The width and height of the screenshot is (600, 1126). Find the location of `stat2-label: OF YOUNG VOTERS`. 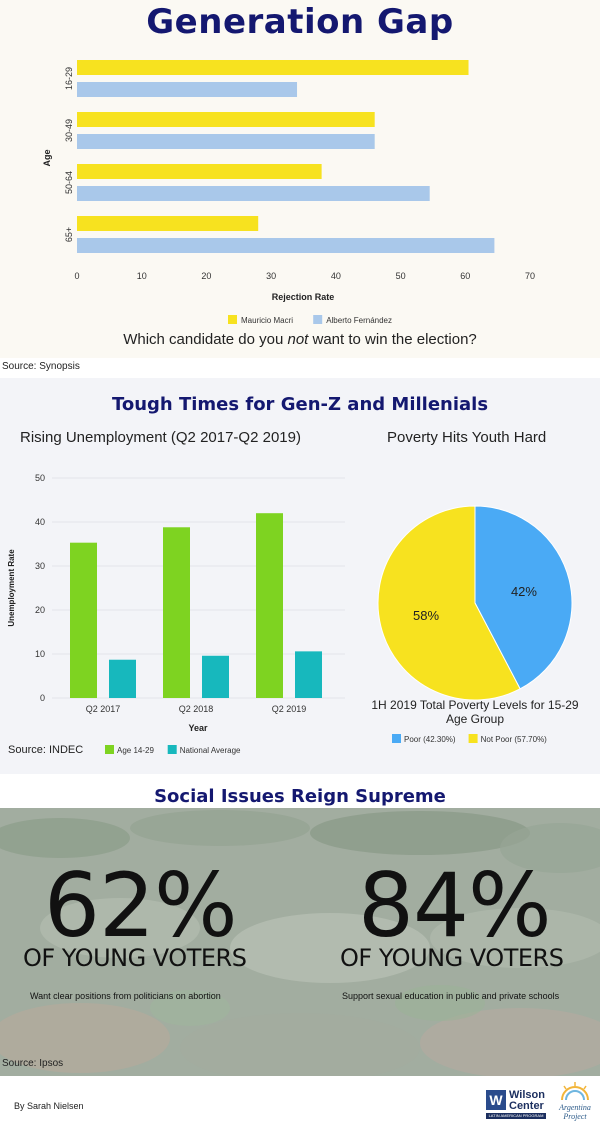

stat2-label: OF YOUNG VOTERS is located at coordinates (452, 958).